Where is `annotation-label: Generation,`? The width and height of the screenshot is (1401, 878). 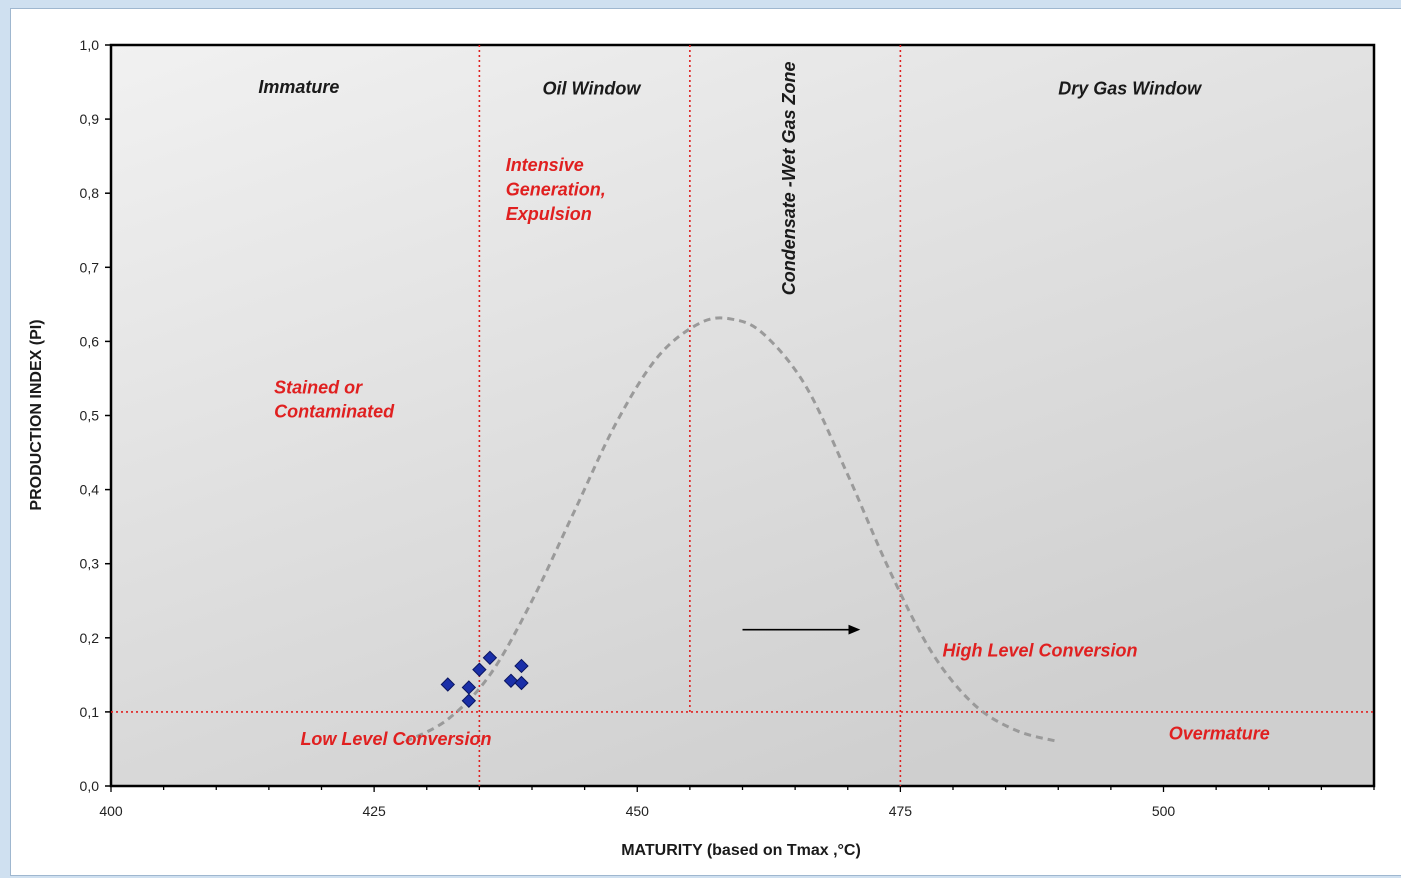
annotation-label: Generation, is located at coordinates (556, 189).